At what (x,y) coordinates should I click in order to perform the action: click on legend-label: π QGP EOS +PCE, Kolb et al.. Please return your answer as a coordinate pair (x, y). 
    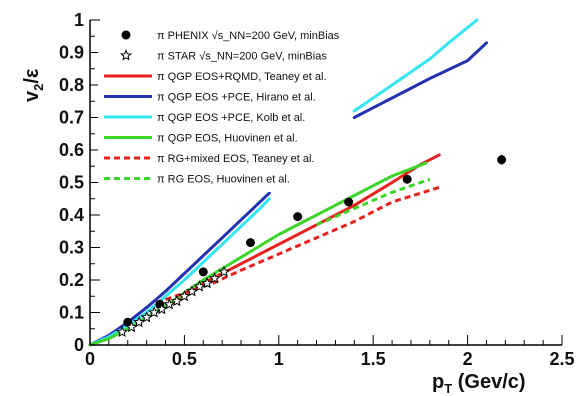
    Looking at the image, I should click on (231, 118).